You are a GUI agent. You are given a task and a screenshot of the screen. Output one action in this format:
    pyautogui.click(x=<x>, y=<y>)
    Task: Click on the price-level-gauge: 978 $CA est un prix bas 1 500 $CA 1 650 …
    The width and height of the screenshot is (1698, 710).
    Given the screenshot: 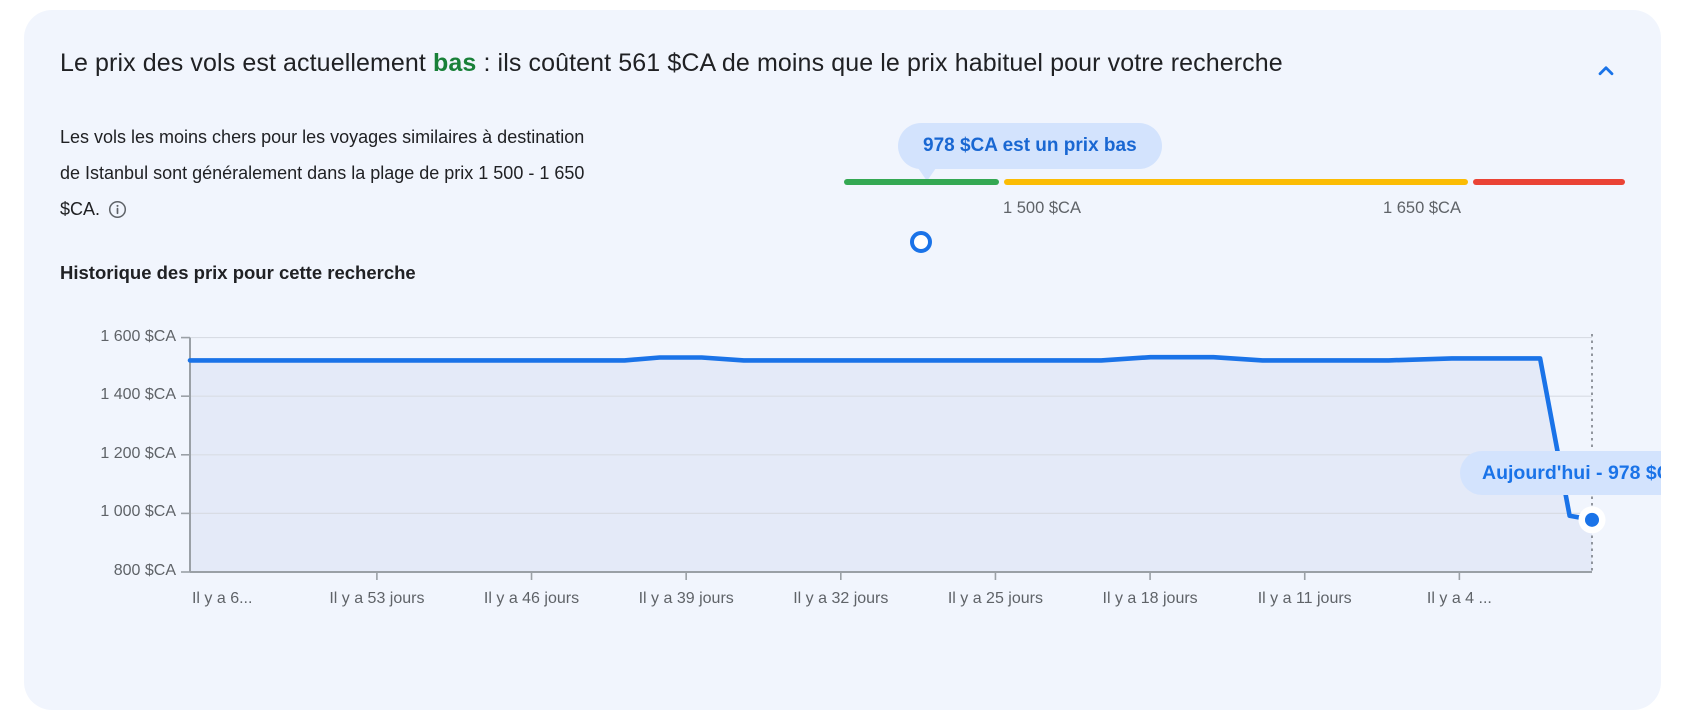 What is the action you would take?
    pyautogui.click(x=1234, y=186)
    